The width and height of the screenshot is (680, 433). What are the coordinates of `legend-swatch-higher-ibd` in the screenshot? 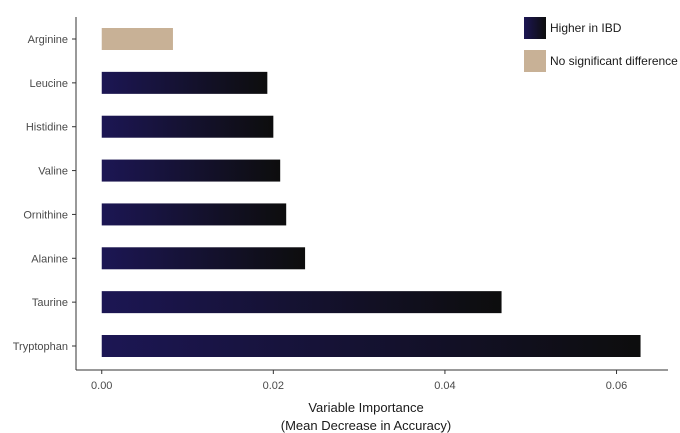 It's located at (535, 28).